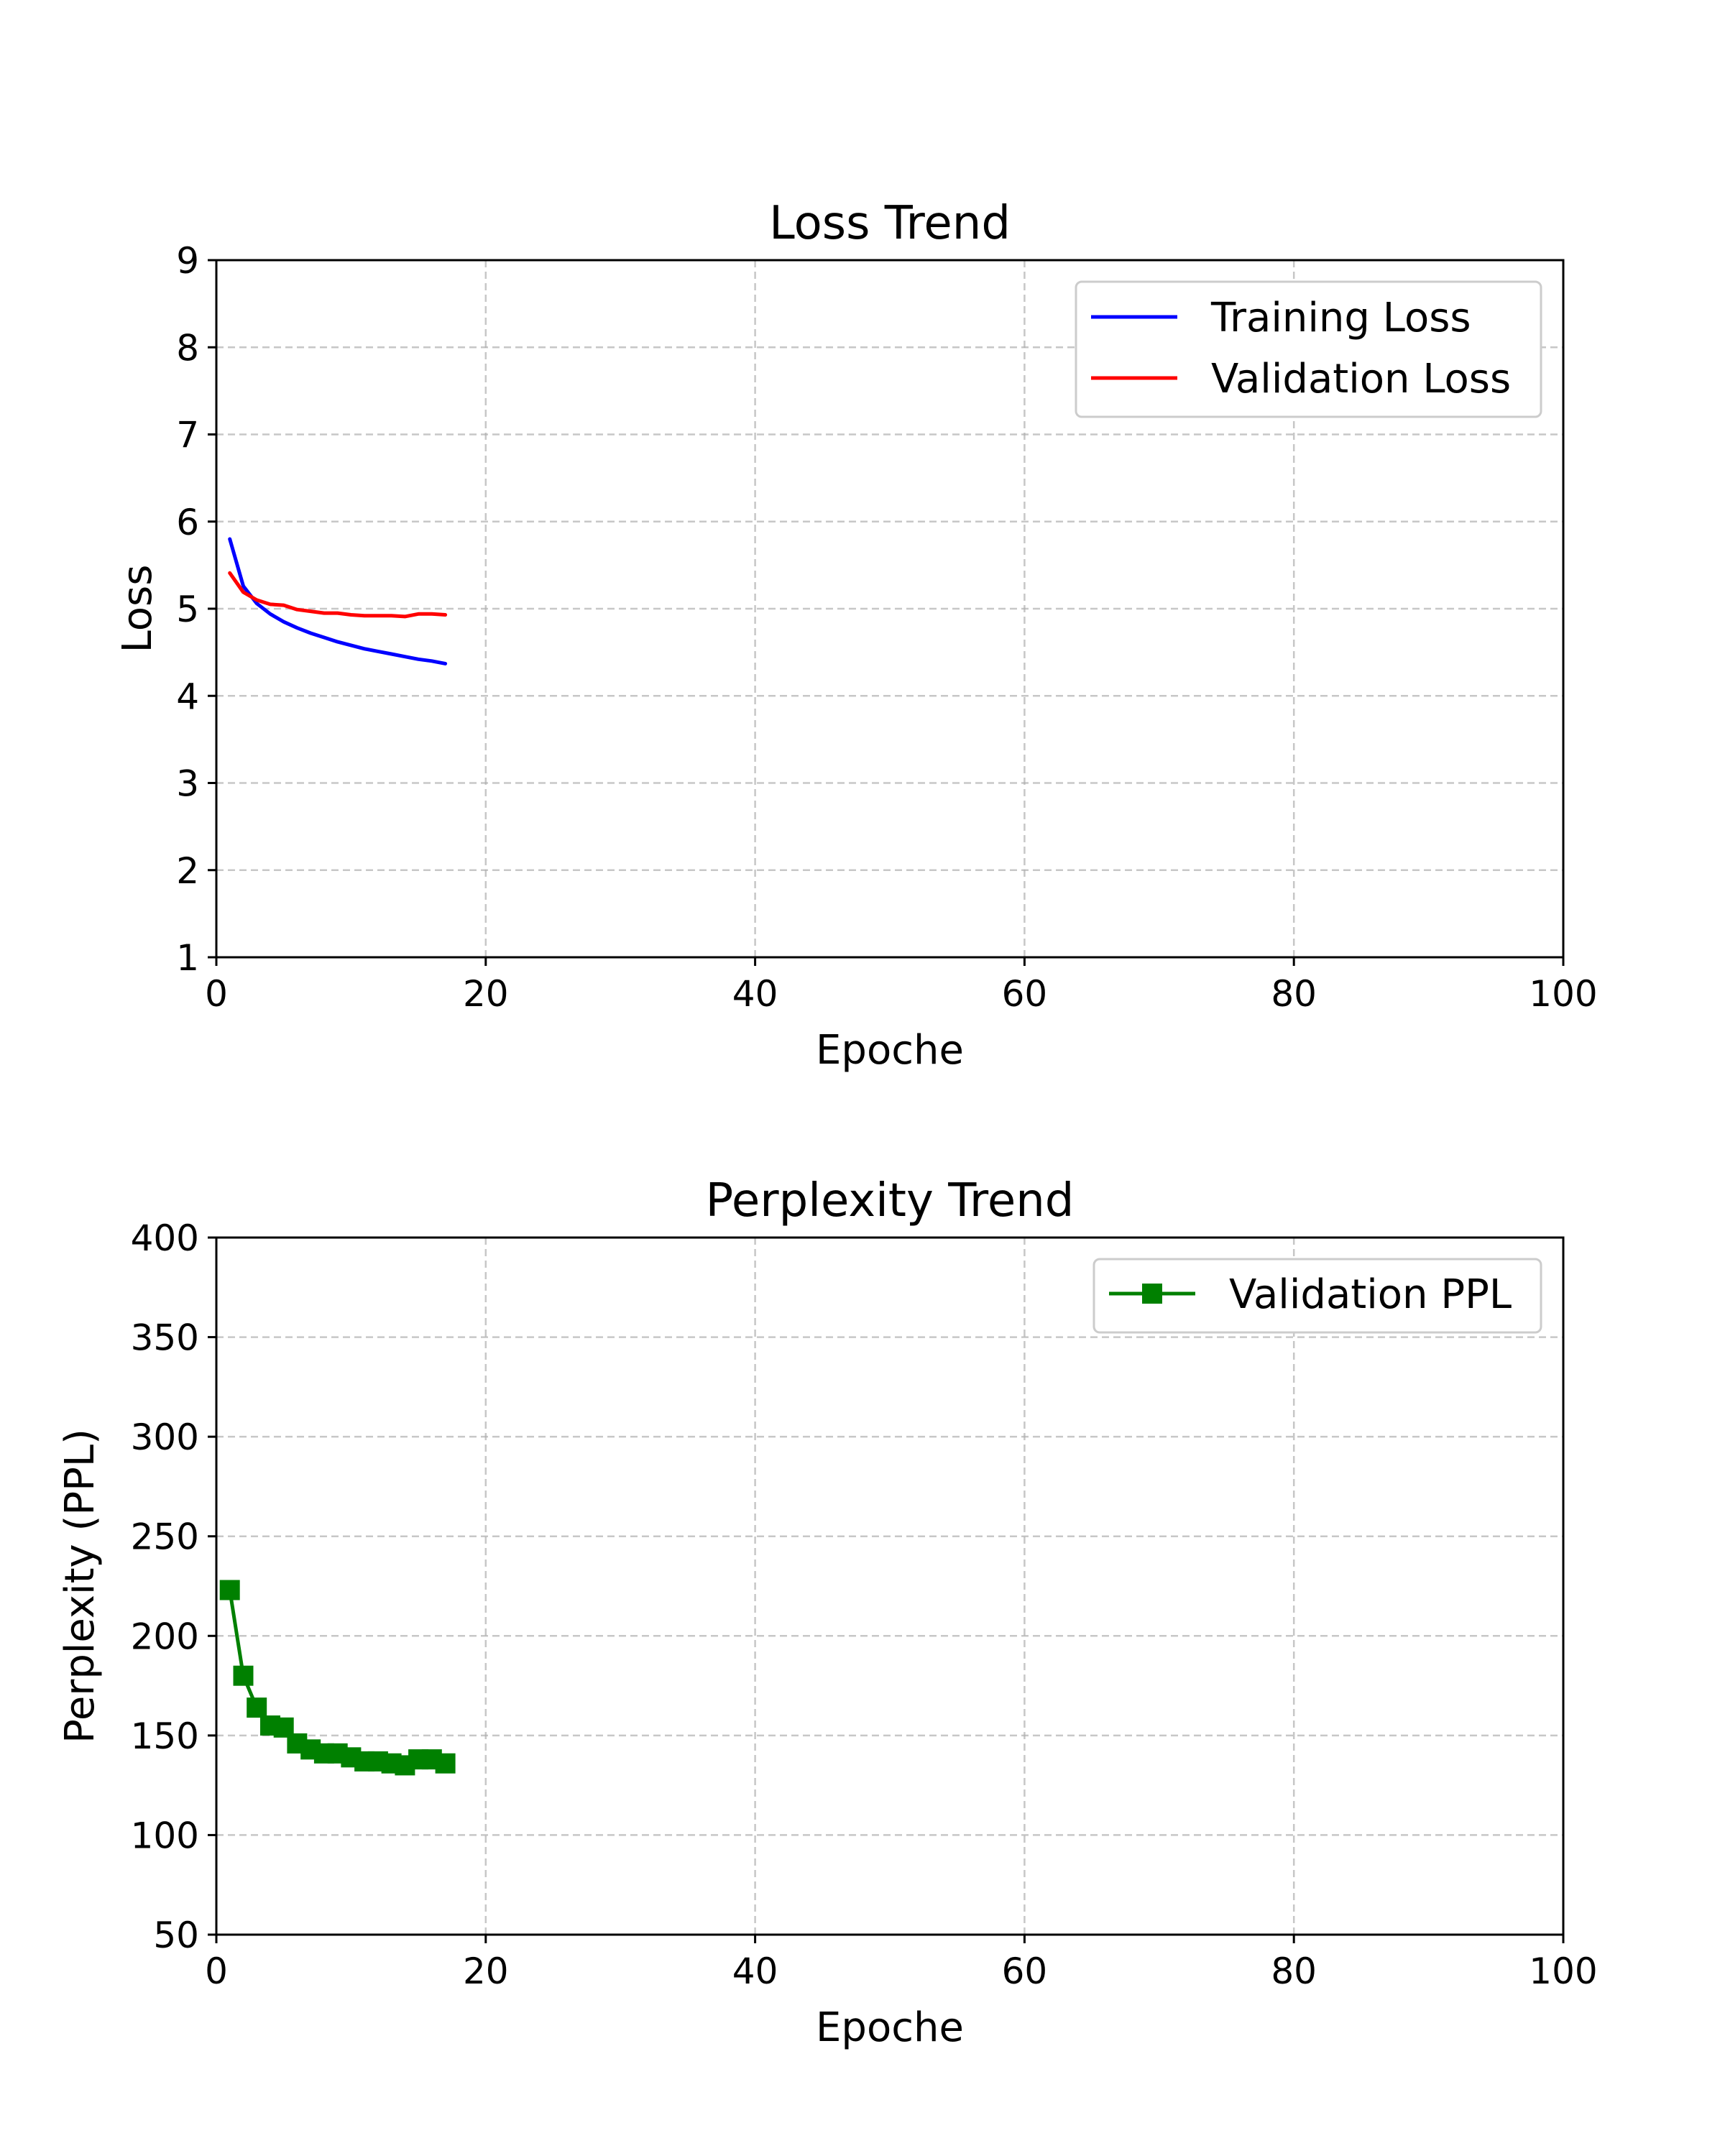  I want to click on loss-x-tick-label: 60, so click(1025, 994).